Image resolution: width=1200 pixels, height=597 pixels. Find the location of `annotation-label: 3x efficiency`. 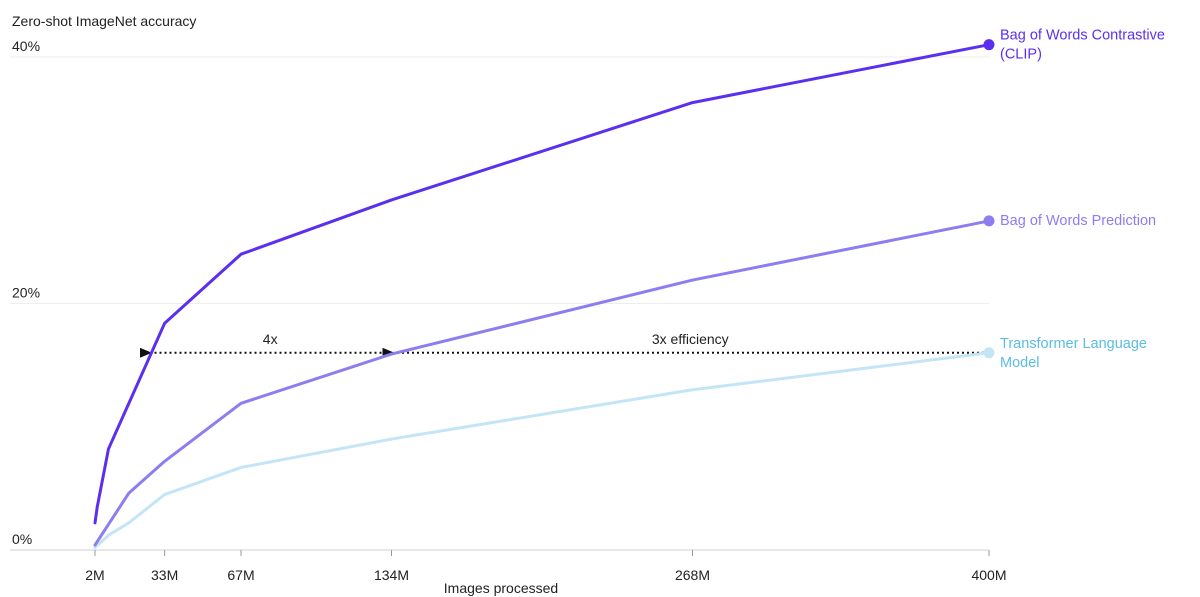

annotation-label: 3x efficiency is located at coordinates (690, 339).